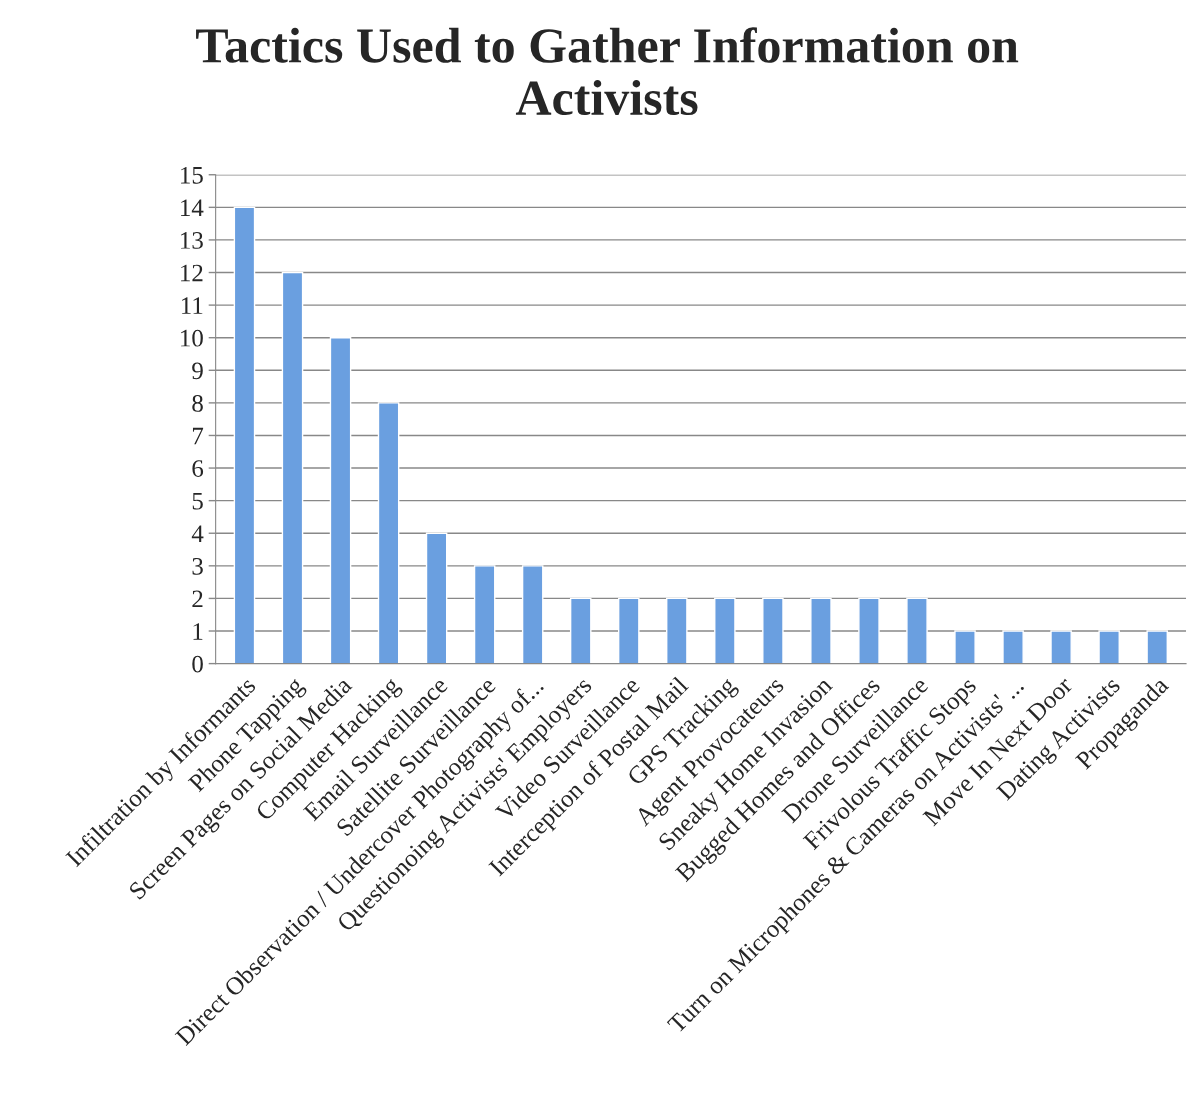  I want to click on y-tick-label: 1, so click(198, 631).